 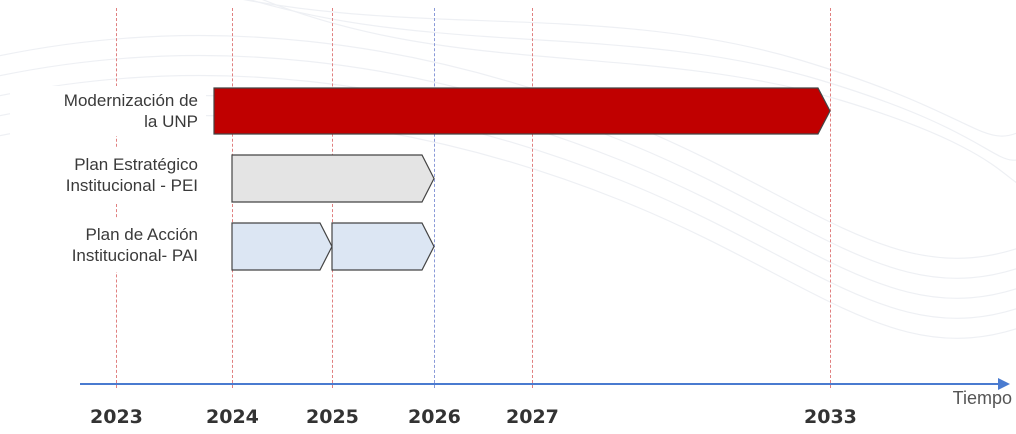 I want to click on year-label: 2025, so click(x=332, y=417).